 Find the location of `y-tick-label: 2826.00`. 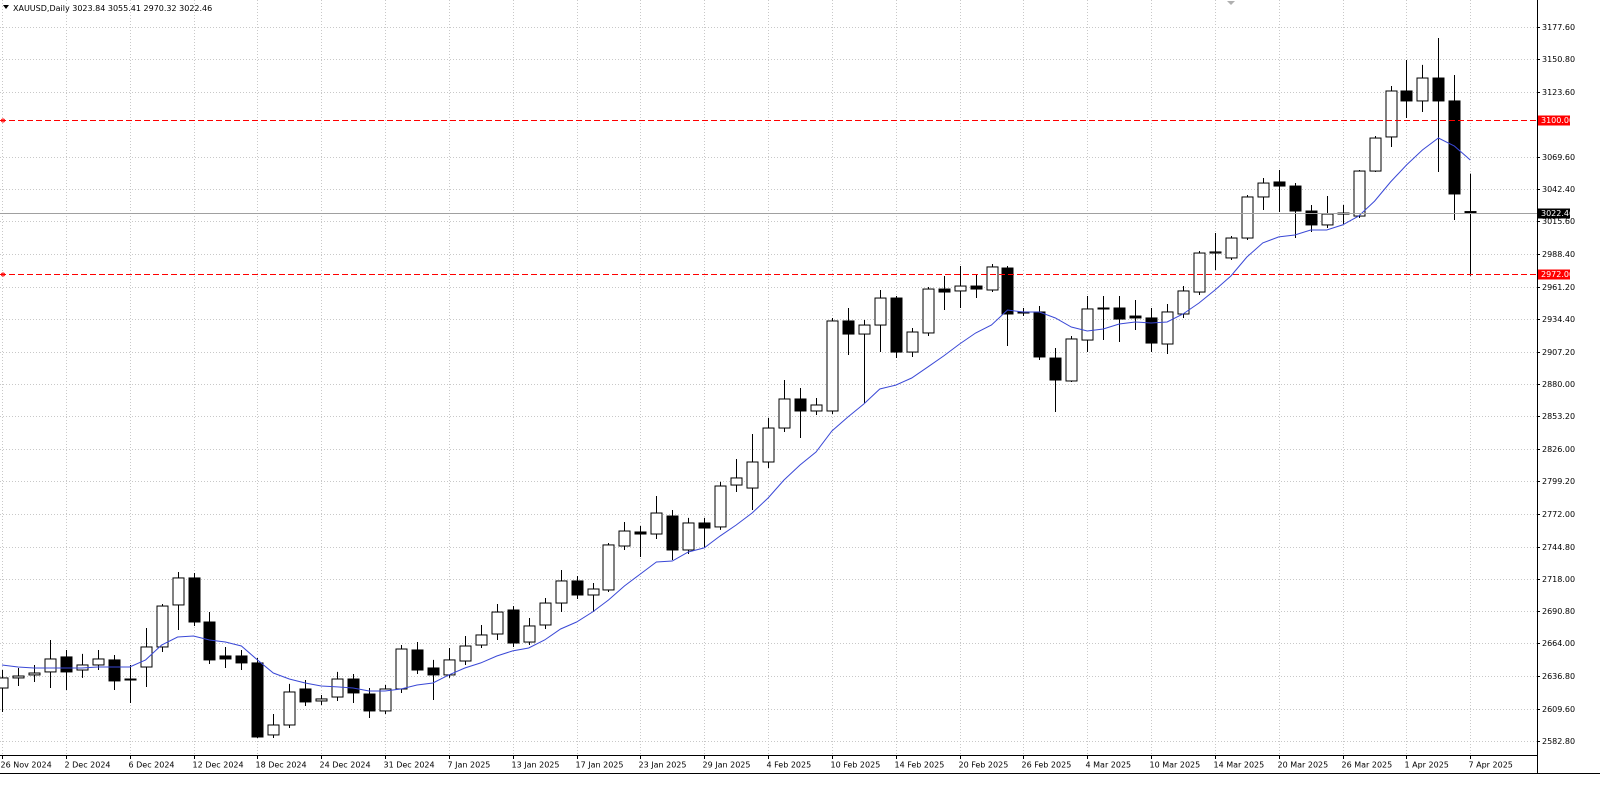

y-tick-label: 2826.00 is located at coordinates (1558, 449).